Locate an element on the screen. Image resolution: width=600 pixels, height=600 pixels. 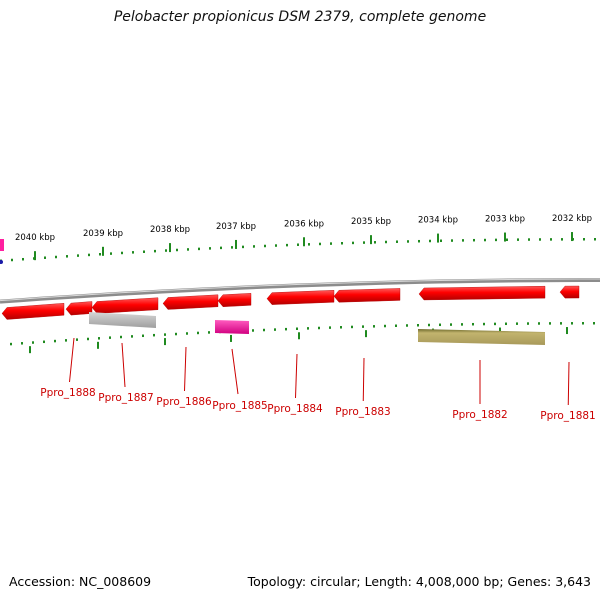
gene-label: Ppro_1886 is located at coordinates (184, 402).